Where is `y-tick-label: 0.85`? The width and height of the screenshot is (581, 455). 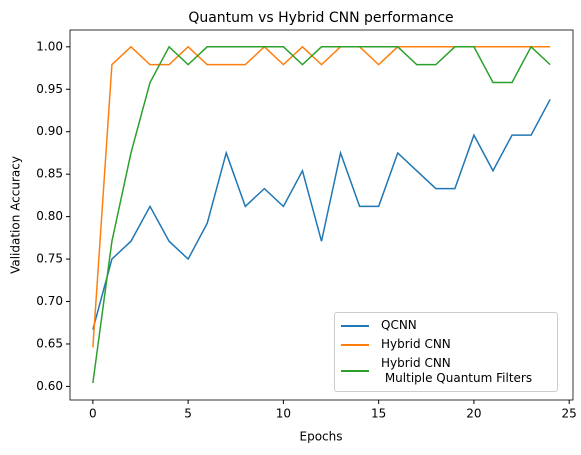 y-tick-label: 0.85 is located at coordinates (49, 174).